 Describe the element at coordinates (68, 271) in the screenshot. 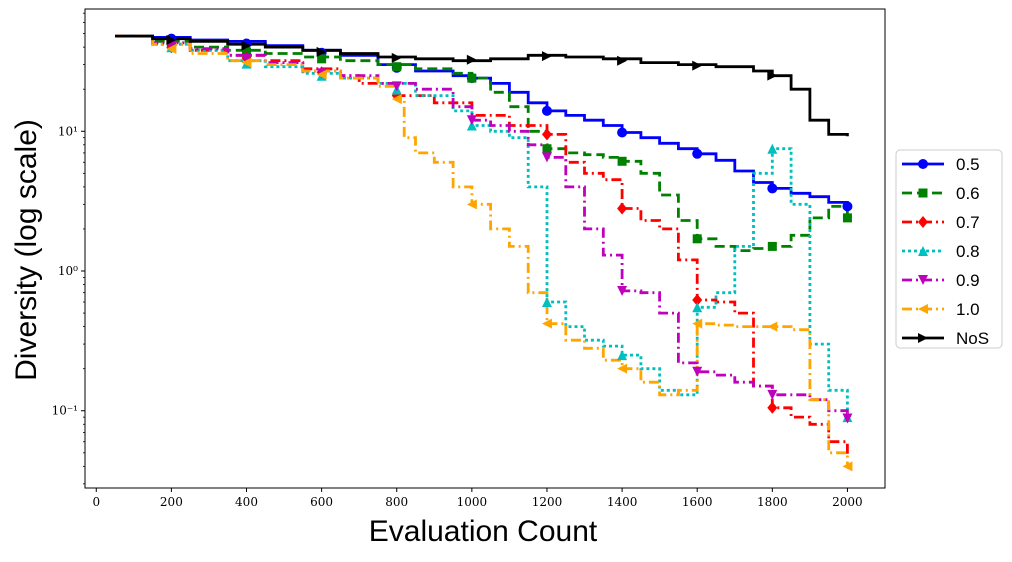

I see `y-tick-label: 10⁰` at that location.